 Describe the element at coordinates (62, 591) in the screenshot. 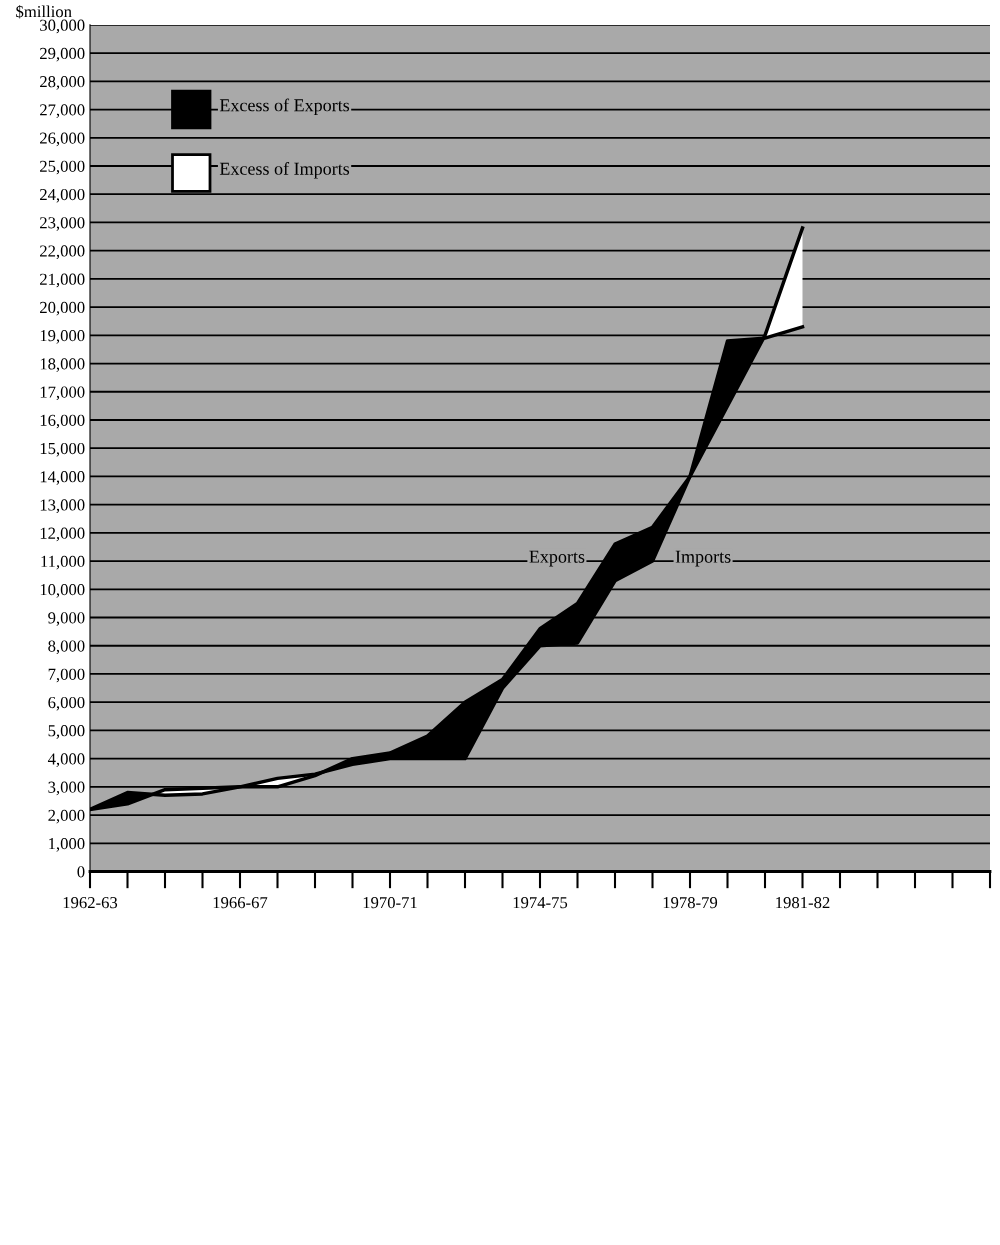

I see `y-tick-label: 10,000` at that location.